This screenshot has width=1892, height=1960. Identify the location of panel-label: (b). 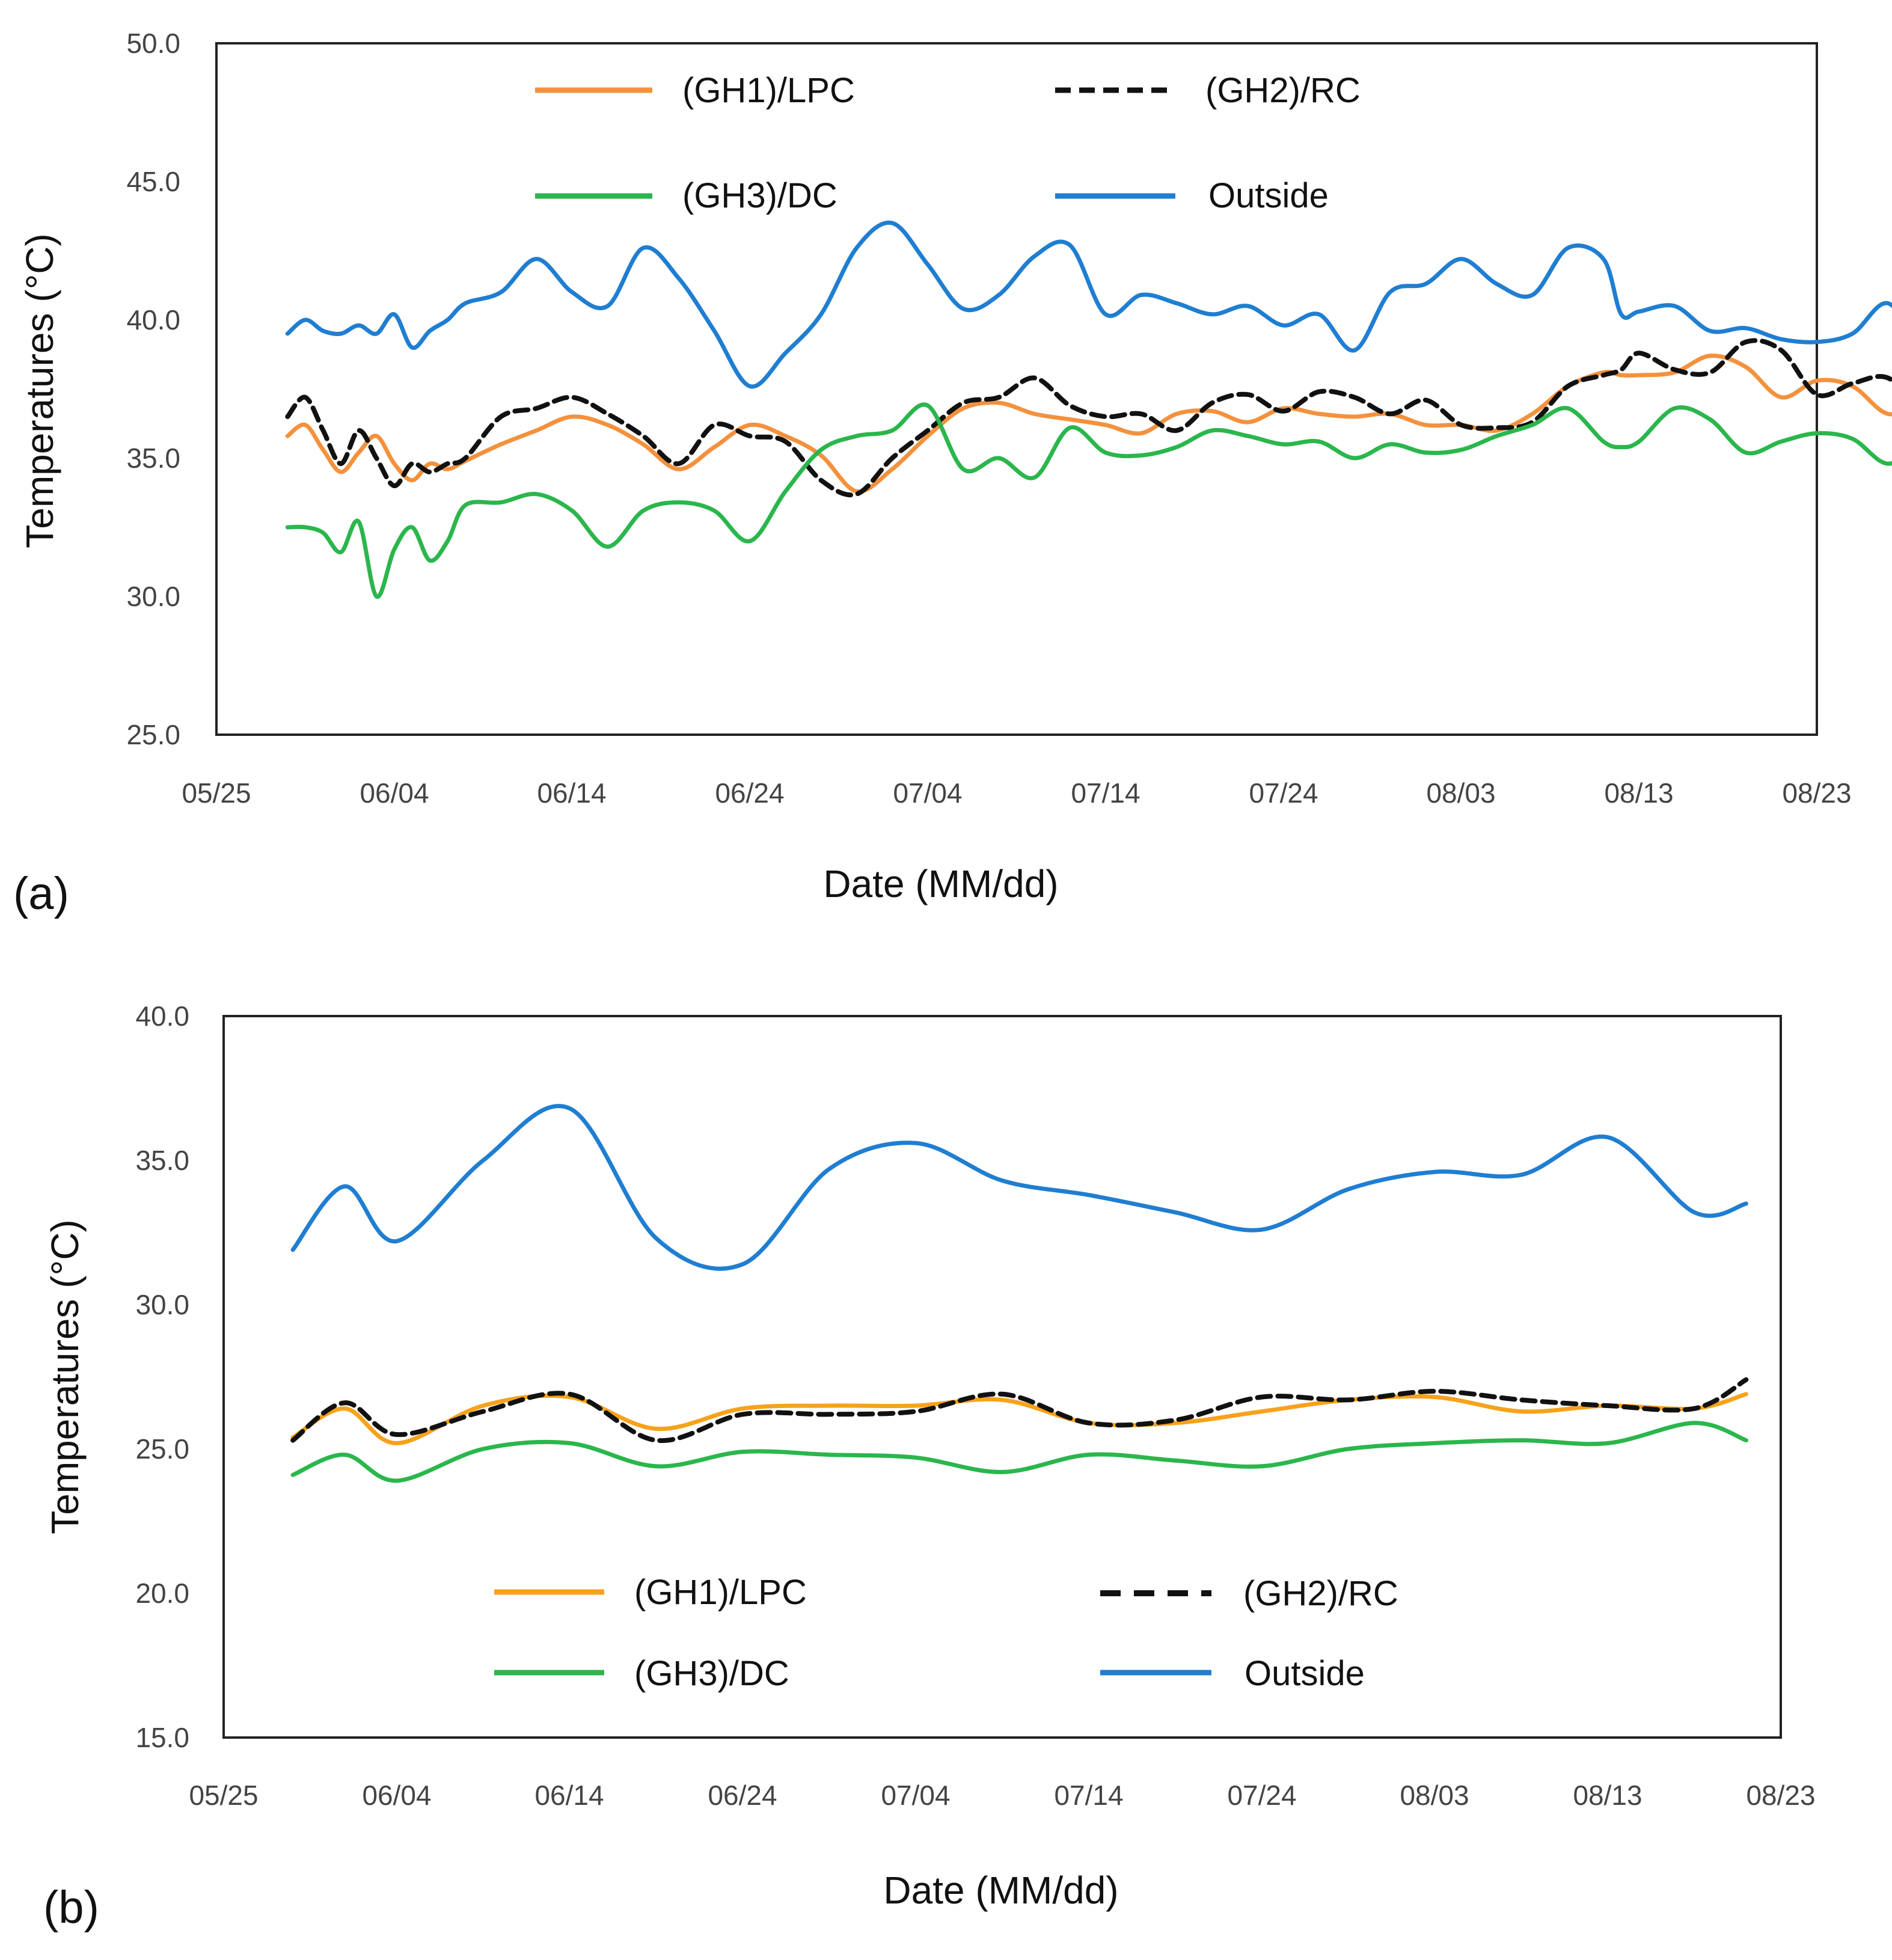
(71, 1907).